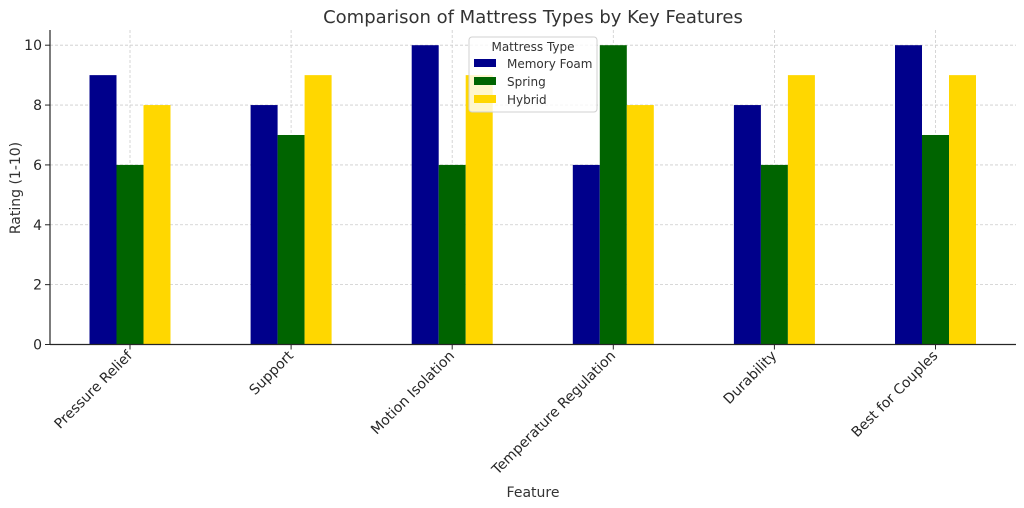 This screenshot has height=508, width=1024. What do you see at coordinates (33, 46) in the screenshot?
I see `y-tick-label: 10` at bounding box center [33, 46].